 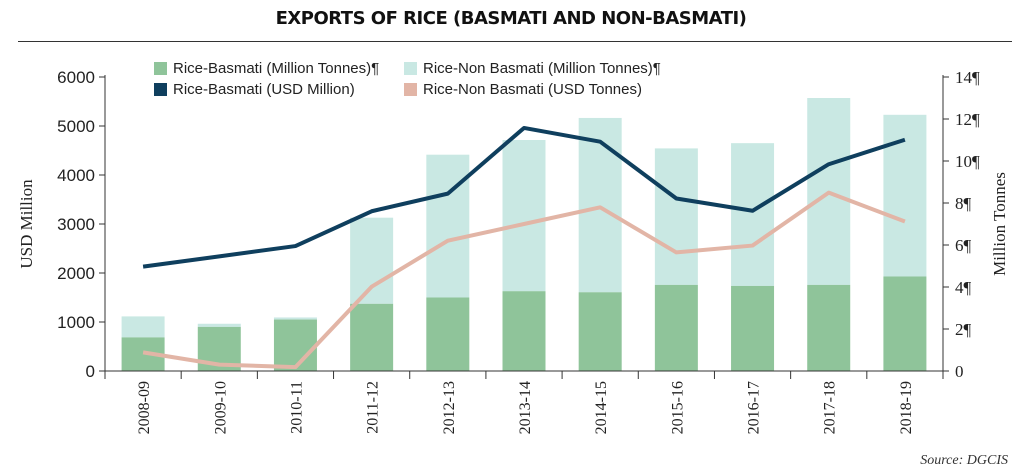 I want to click on legend-item-nonbasmati-usd: Rice-Non Basmati (USD Tonnes), so click(x=523, y=89).